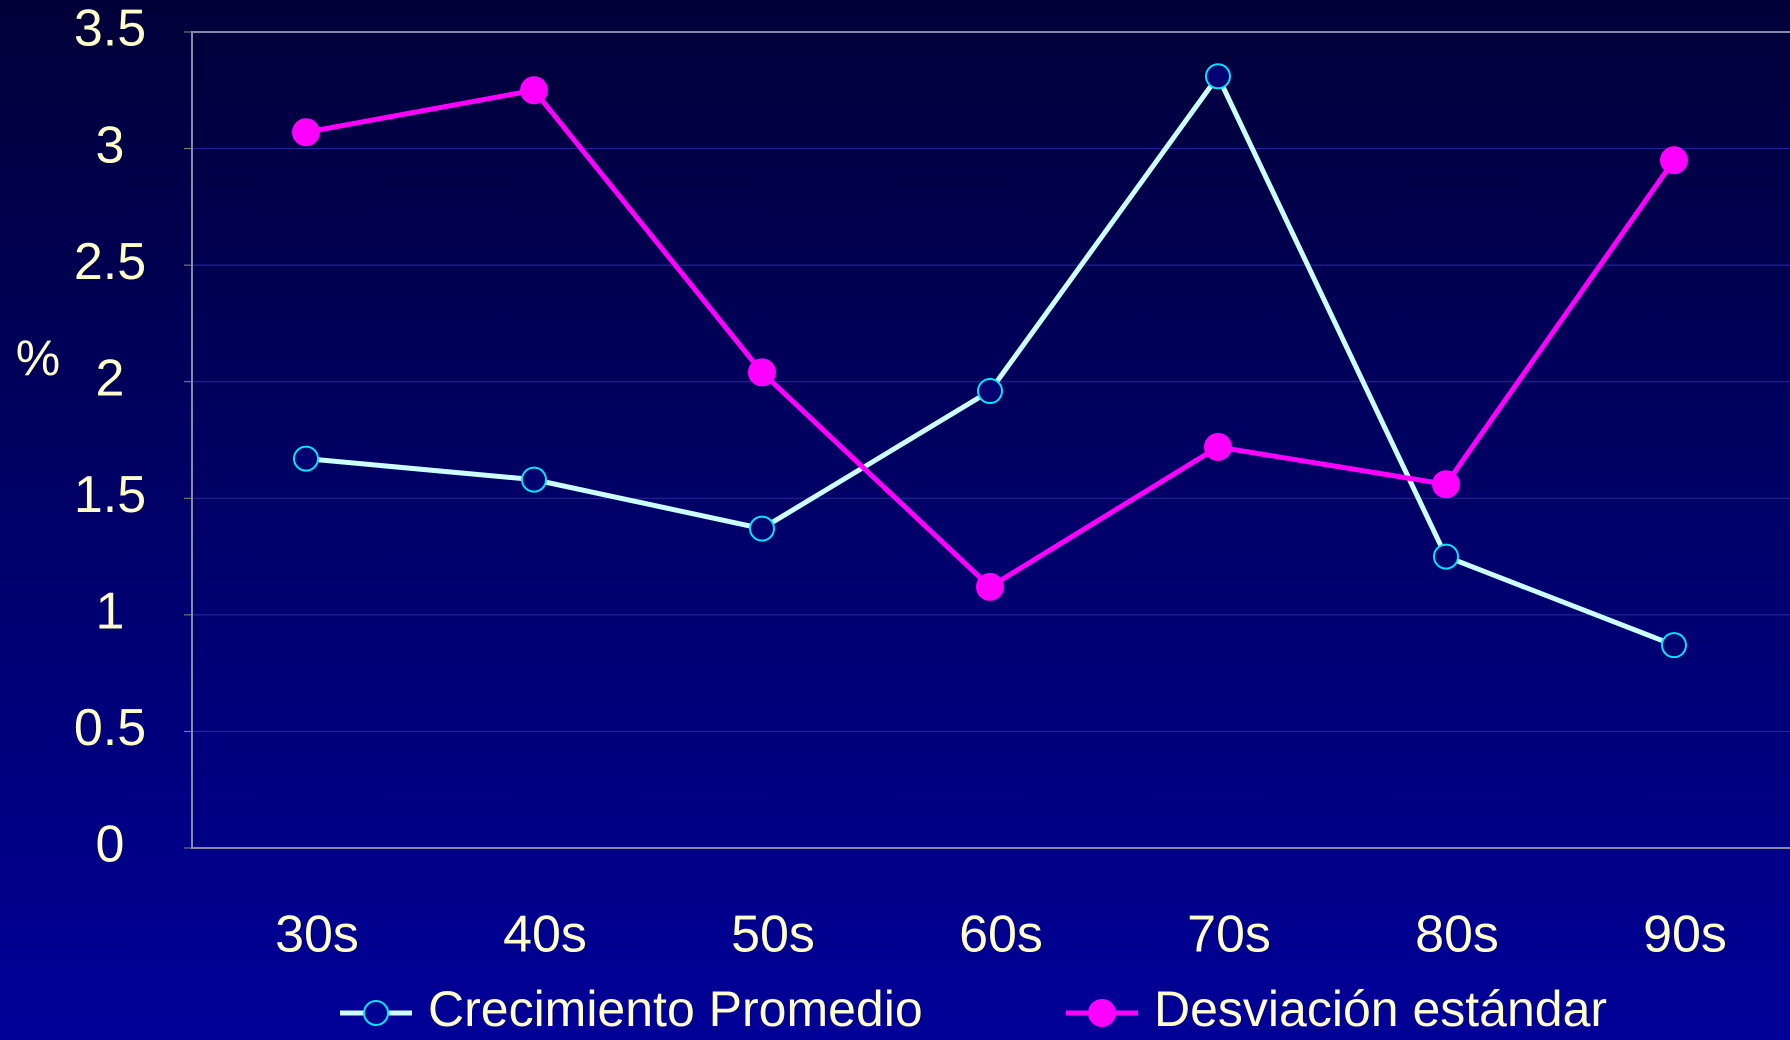 Image resolution: width=1790 pixels, height=1040 pixels. I want to click on x-tick-label: 50s, so click(773, 935).